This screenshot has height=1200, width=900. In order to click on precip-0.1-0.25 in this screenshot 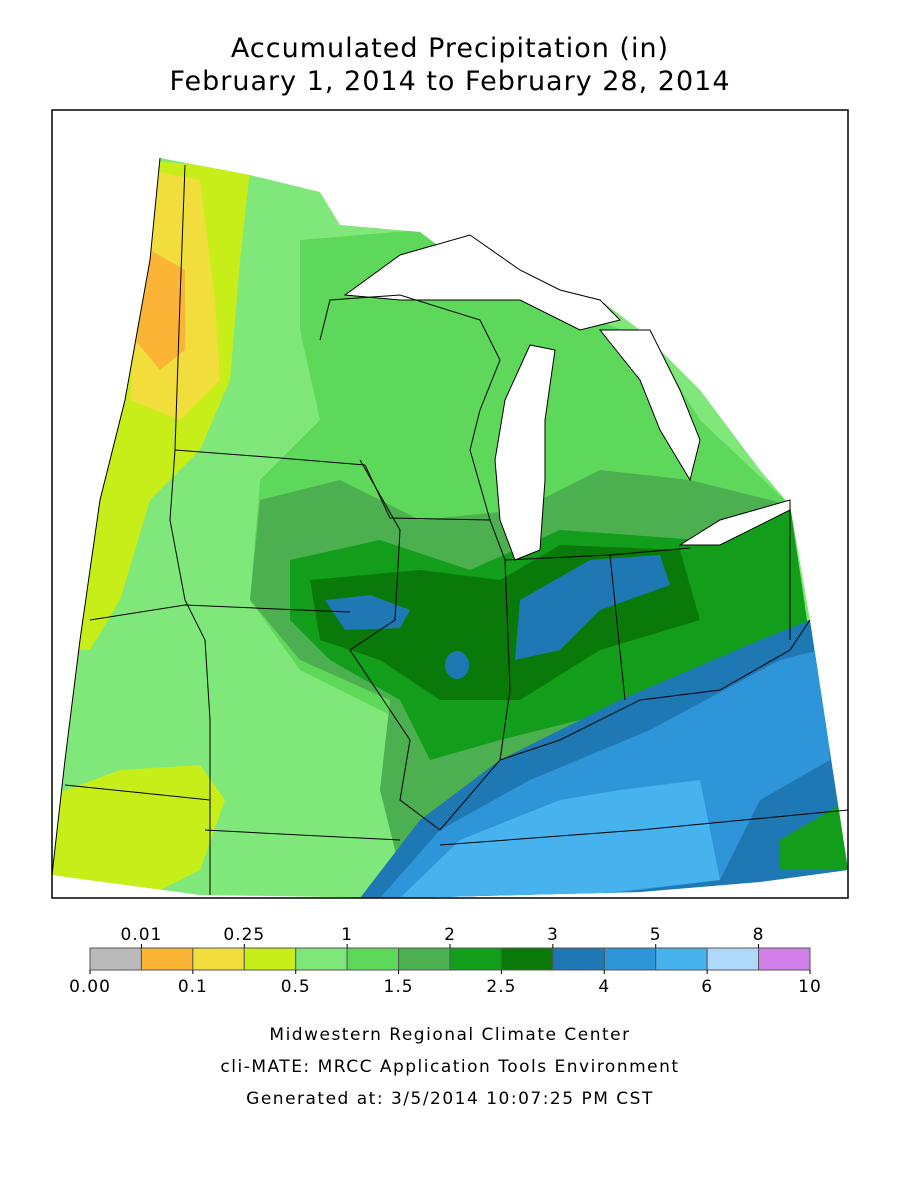, I will do `click(160, 310)`.